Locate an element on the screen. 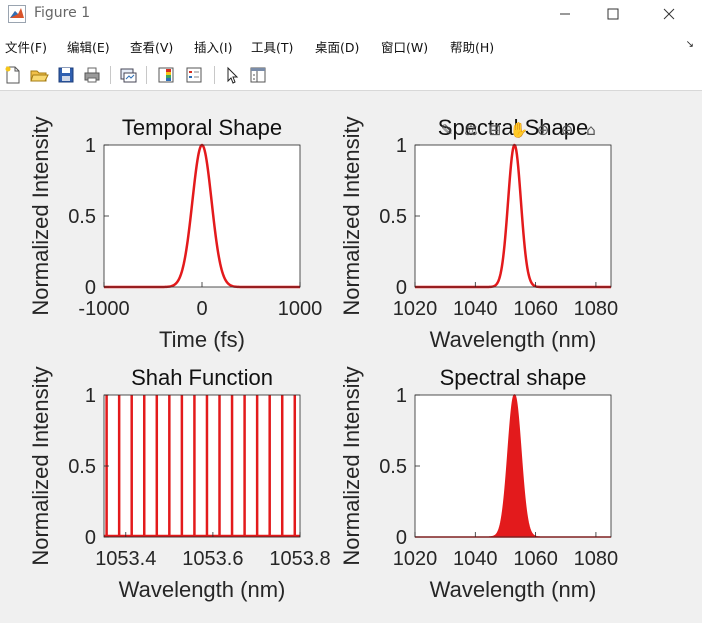 This screenshot has width=702, height=623. new-figure-icon is located at coordinates (13, 75).